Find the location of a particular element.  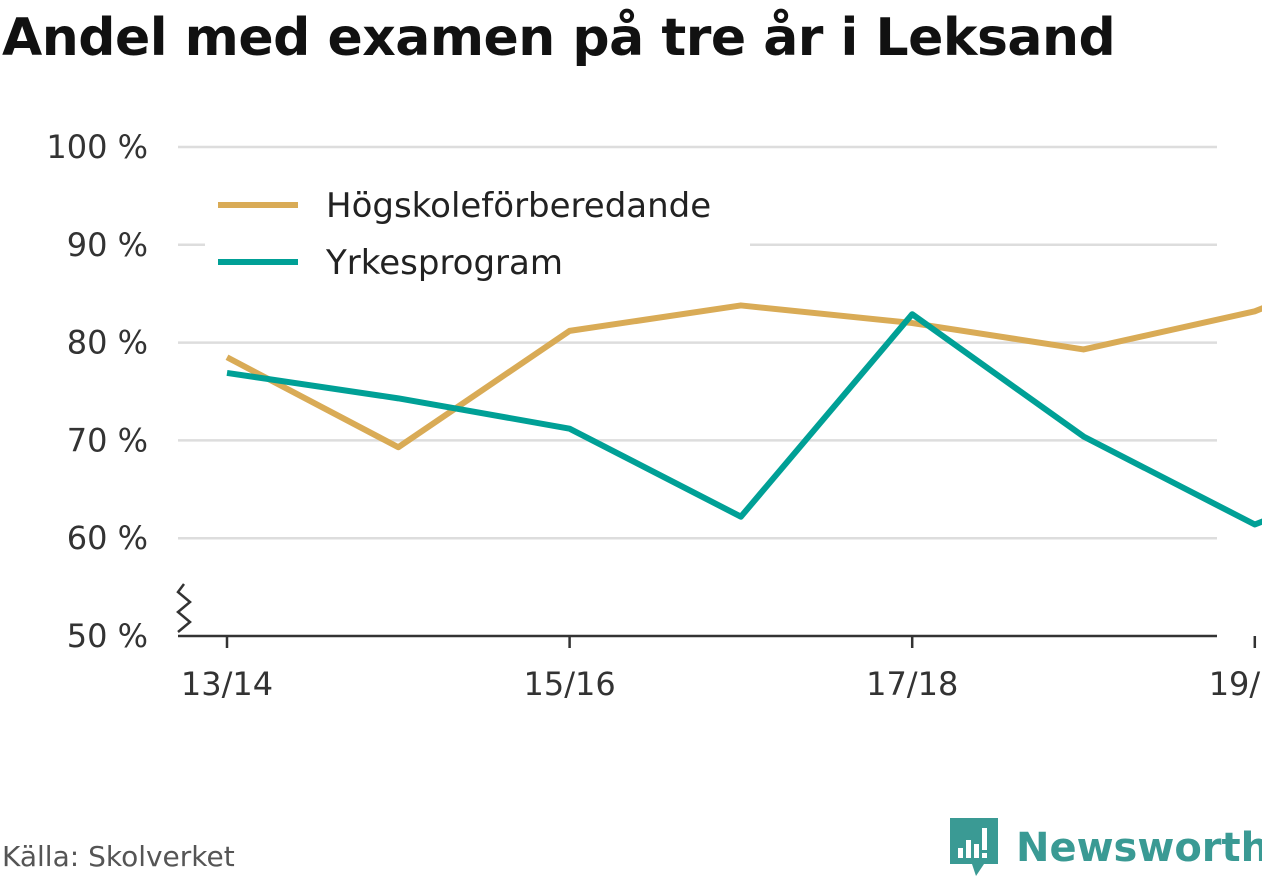

x-tick-label: 19/20 is located at coordinates (1235, 684).